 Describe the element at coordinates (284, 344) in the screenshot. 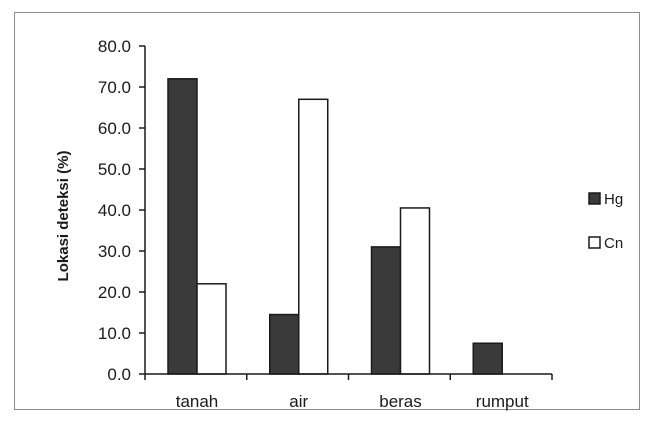

I see `bar-hg-air` at that location.